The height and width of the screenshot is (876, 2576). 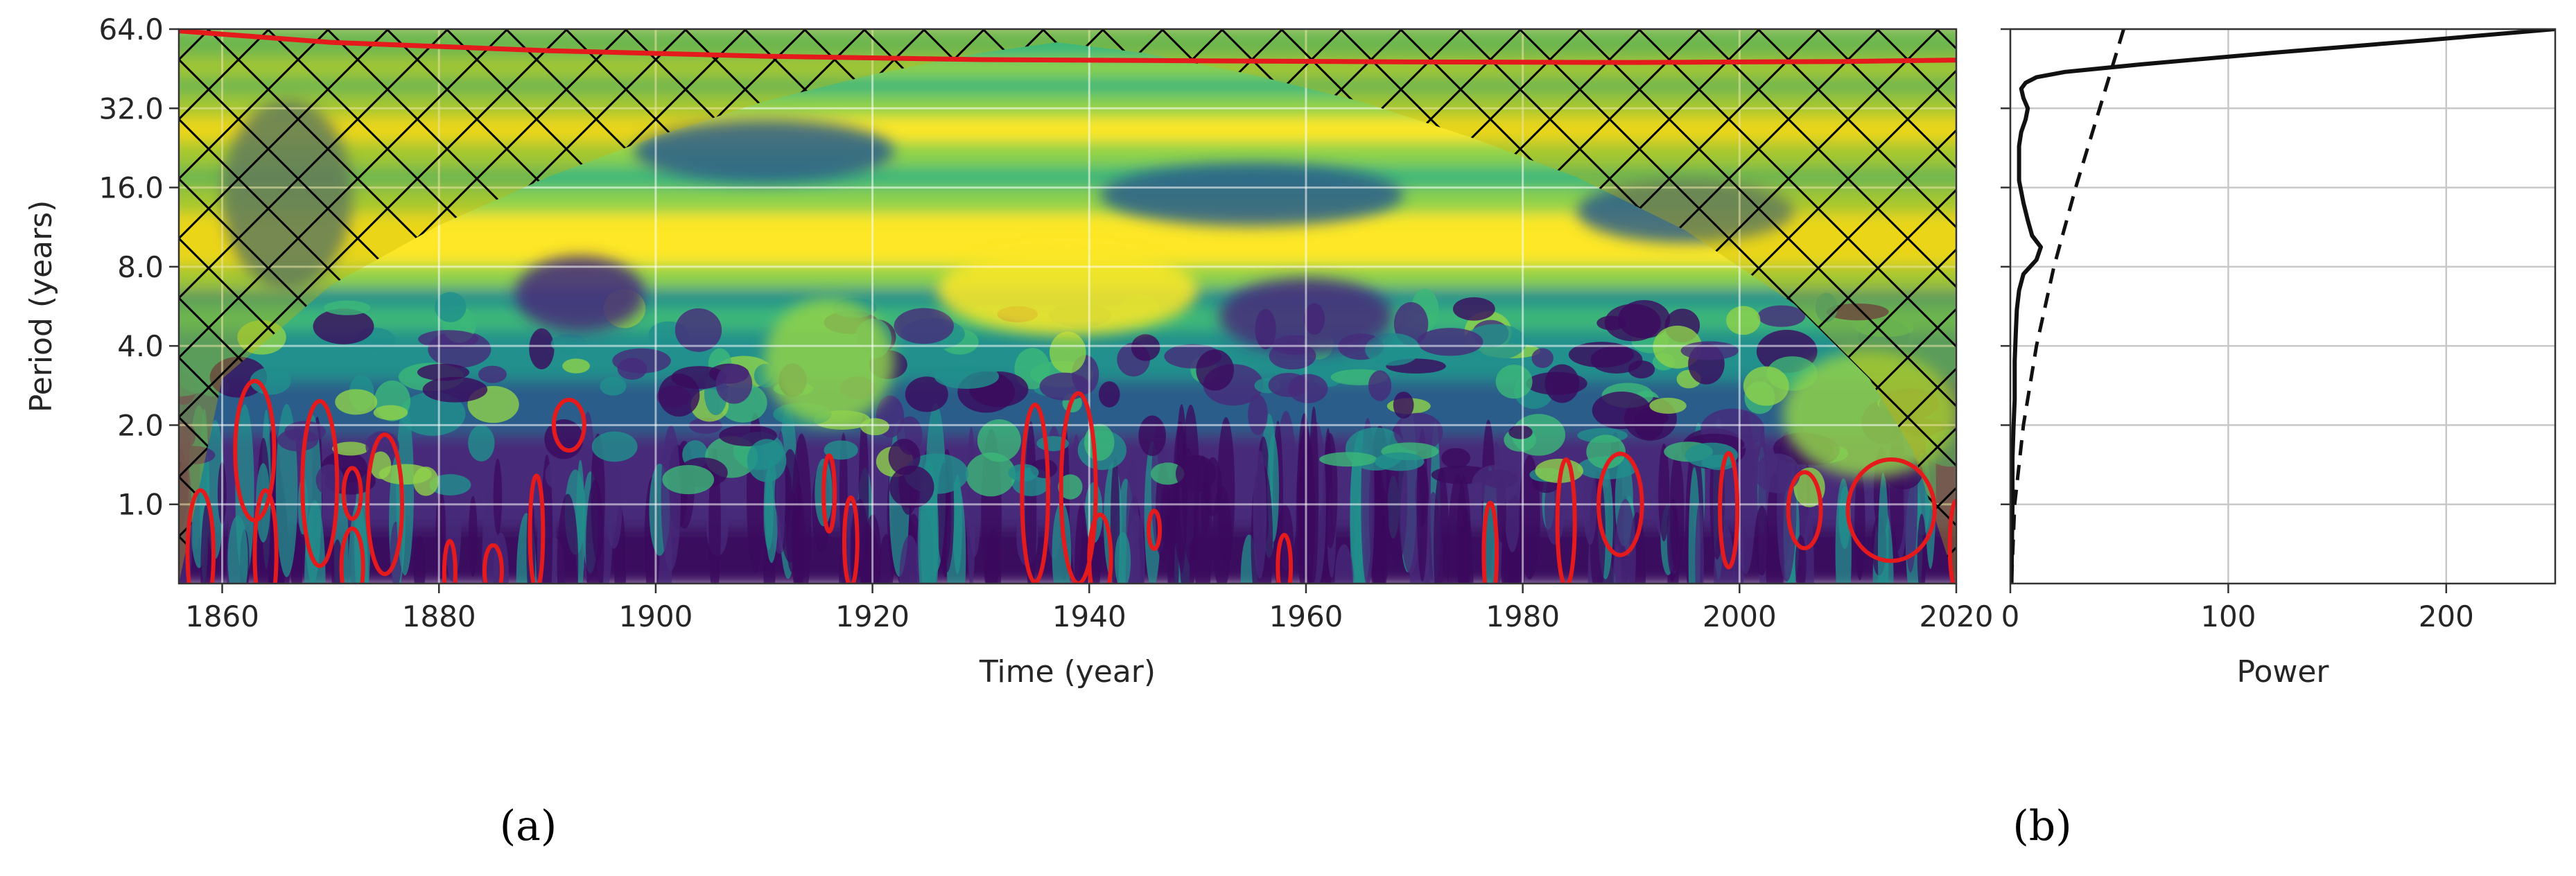 What do you see at coordinates (41, 306) in the screenshot?
I see `wavelet-y-axis-label: Period (years)` at bounding box center [41, 306].